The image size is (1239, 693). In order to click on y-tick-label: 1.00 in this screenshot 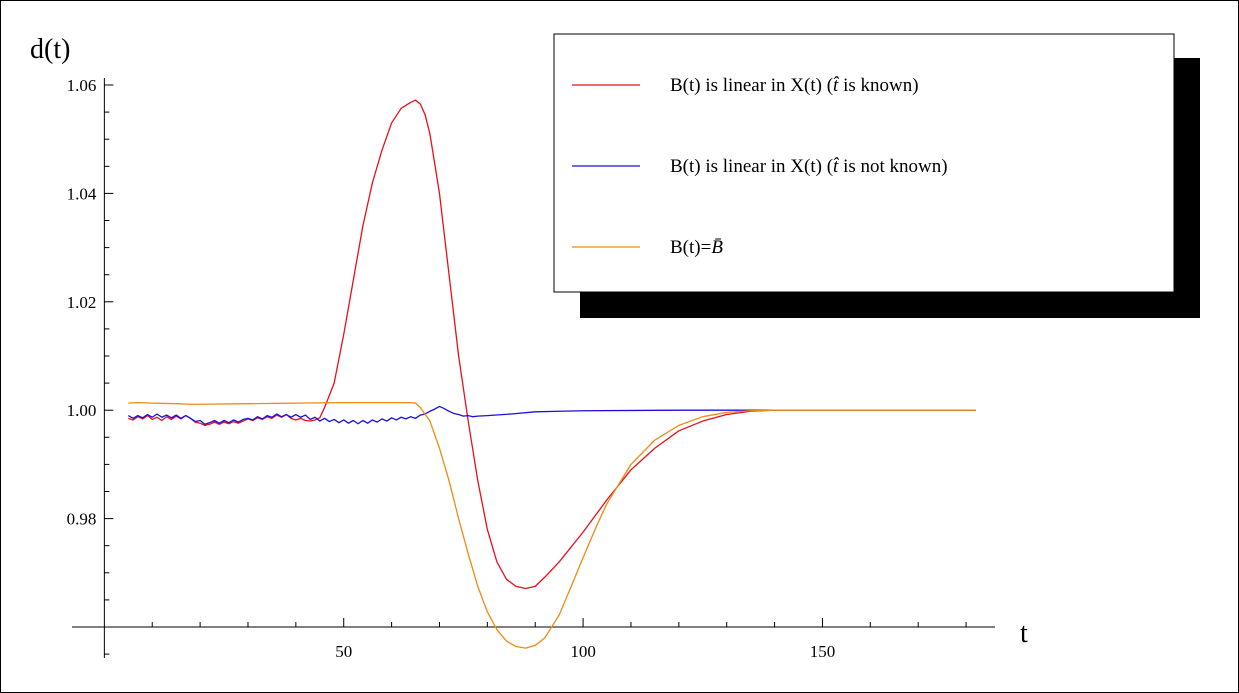, I will do `click(82, 410)`.